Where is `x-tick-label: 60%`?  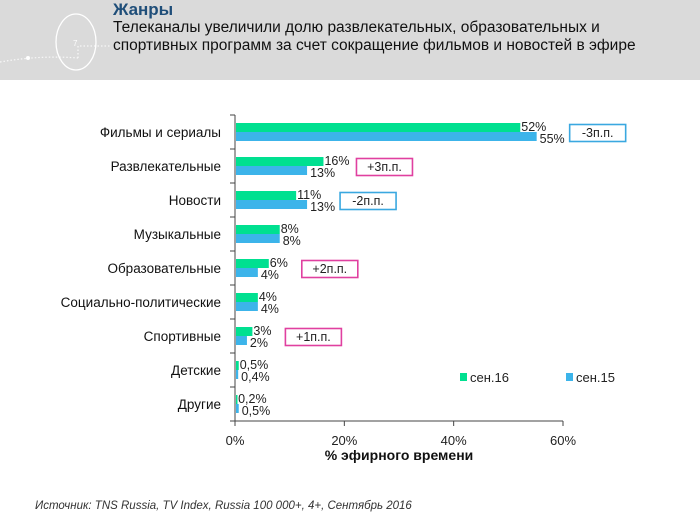
x-tick-label: 60% is located at coordinates (563, 440).